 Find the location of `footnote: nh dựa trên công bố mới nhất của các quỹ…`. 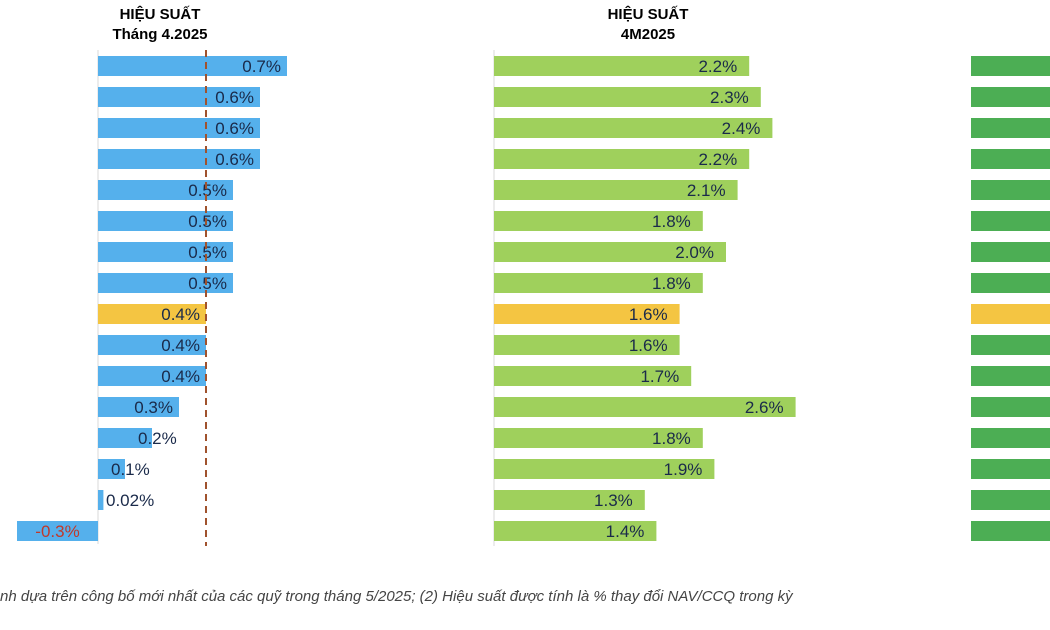

footnote: nh dựa trên công bố mới nhất của các quỹ… is located at coordinates (396, 596).